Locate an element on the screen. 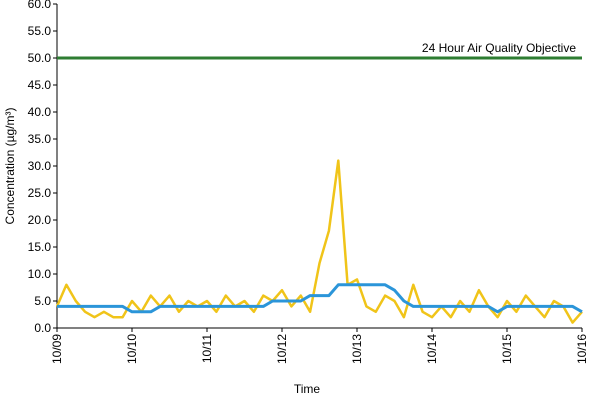 This screenshot has height=400, width=600. y-tick-label: 20.0 is located at coordinates (40, 220).